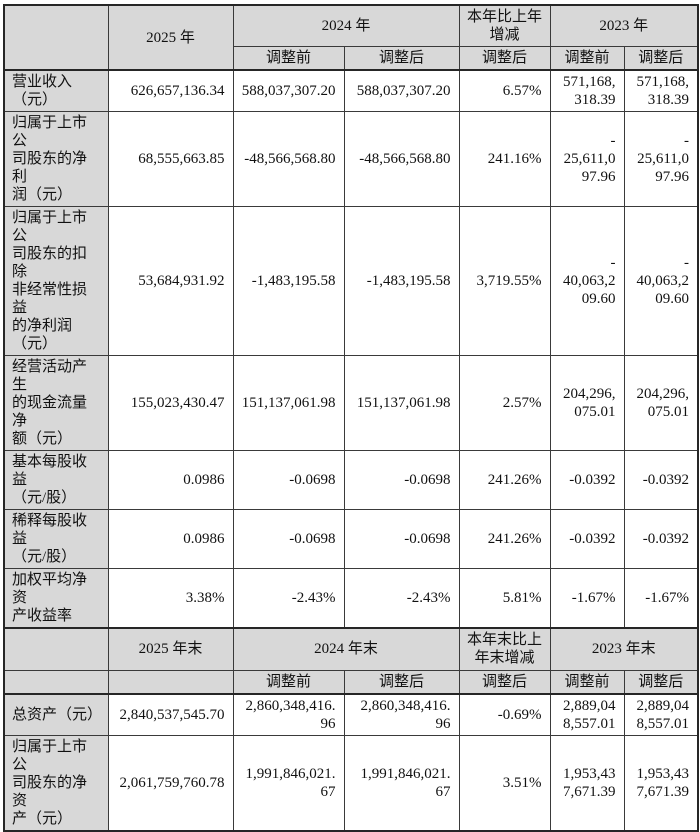  Describe the element at coordinates (401, 714) in the screenshot. I see `value-2024-post: 2,860,348,416. 96` at that location.